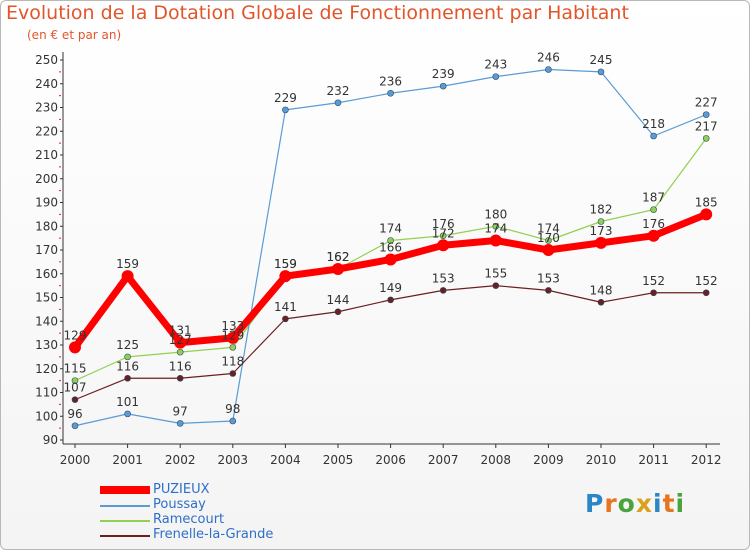 The image size is (750, 550). Describe the element at coordinates (495, 214) in the screenshot. I see `data-label-ramecourt: 180` at that location.